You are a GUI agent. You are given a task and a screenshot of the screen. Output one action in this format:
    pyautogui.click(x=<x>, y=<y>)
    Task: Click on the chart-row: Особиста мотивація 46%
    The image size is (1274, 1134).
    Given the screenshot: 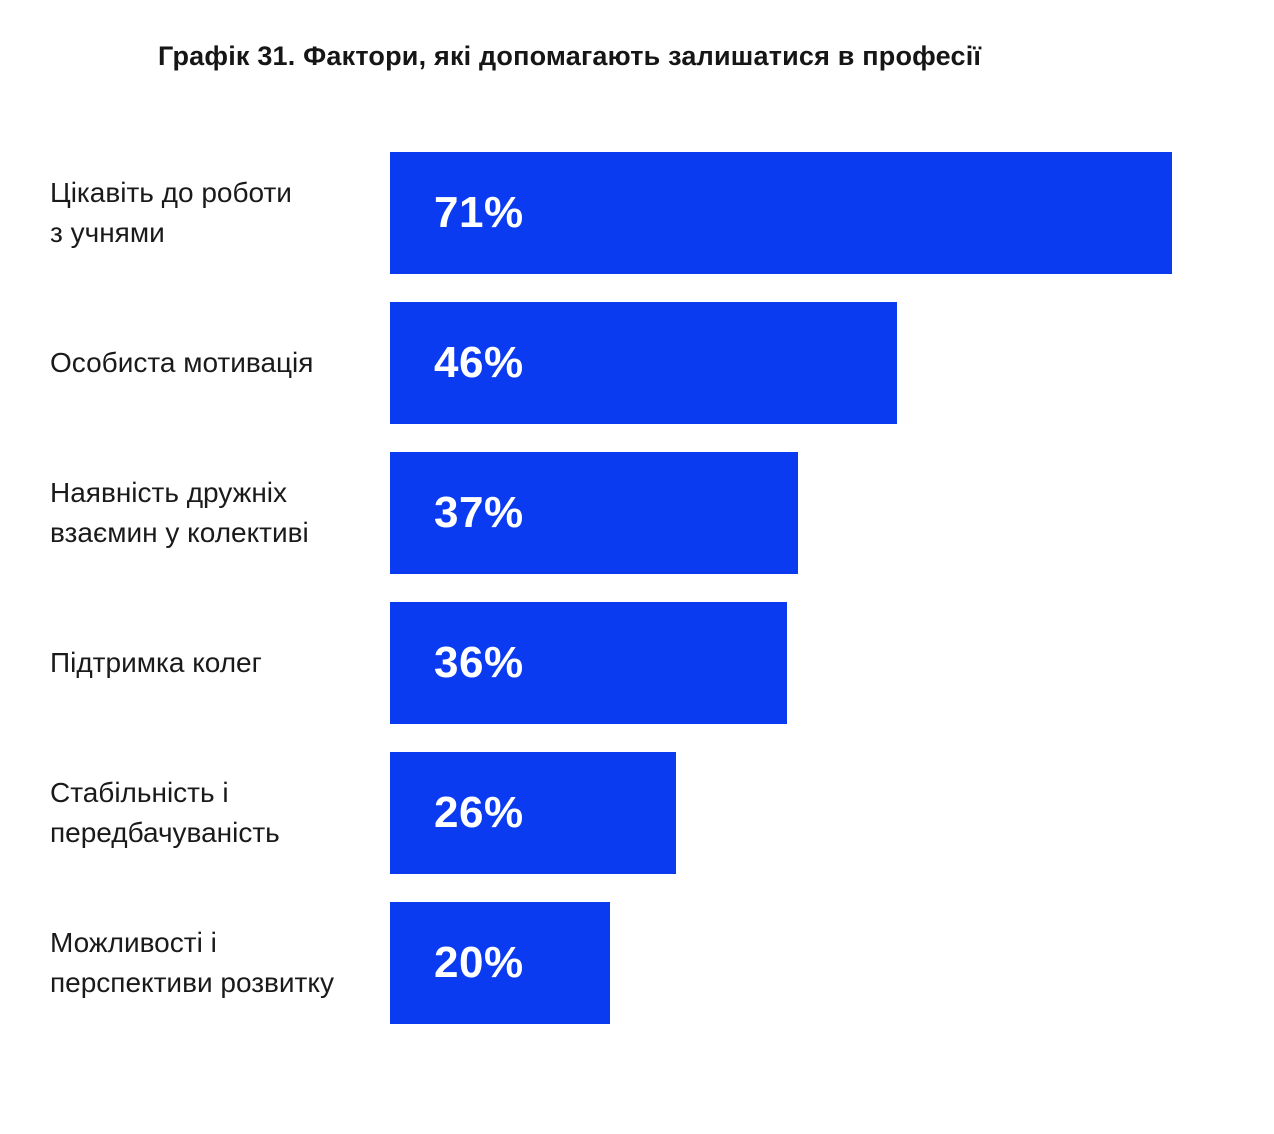 What is the action you would take?
    pyautogui.click(x=637, y=363)
    